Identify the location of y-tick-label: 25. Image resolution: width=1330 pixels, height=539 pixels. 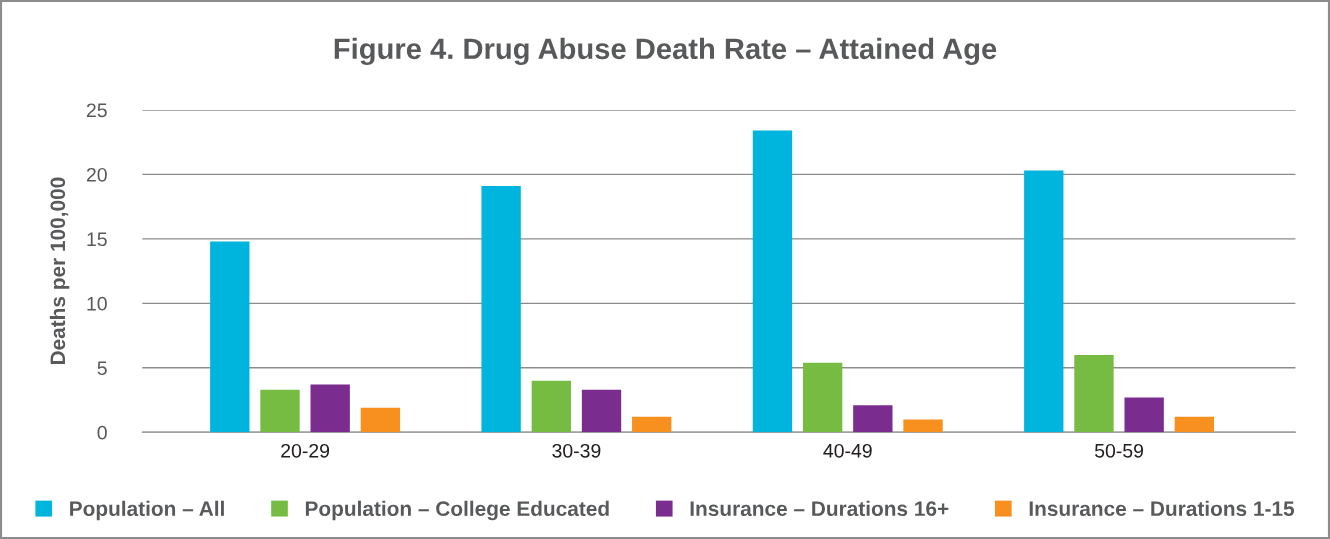
(96, 110).